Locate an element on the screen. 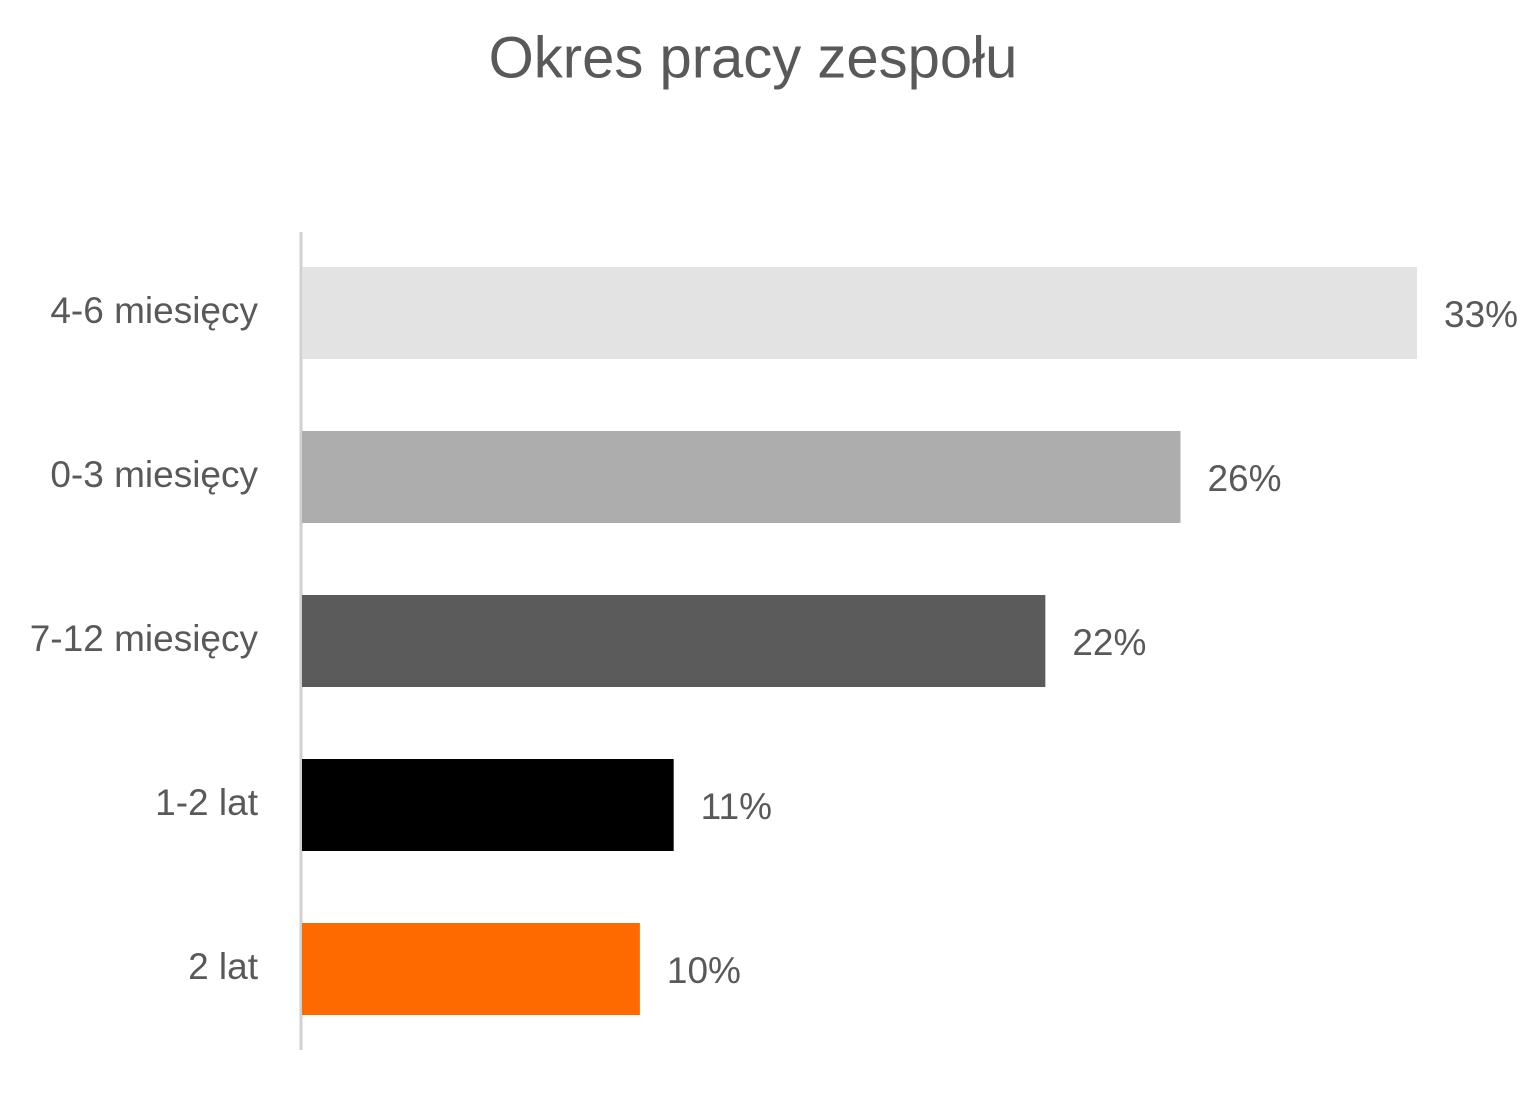 Image resolution: width=1535 pixels, height=1102 pixels. category-label: 2 lat is located at coordinates (223, 966).